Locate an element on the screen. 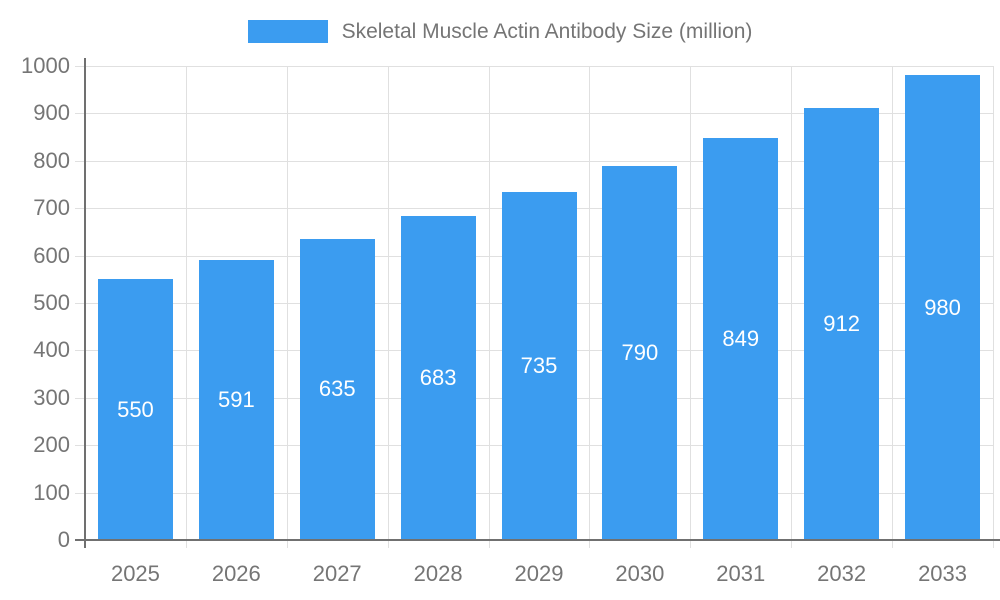 This screenshot has width=1000, height=600. bar-2029: 735 is located at coordinates (539, 365).